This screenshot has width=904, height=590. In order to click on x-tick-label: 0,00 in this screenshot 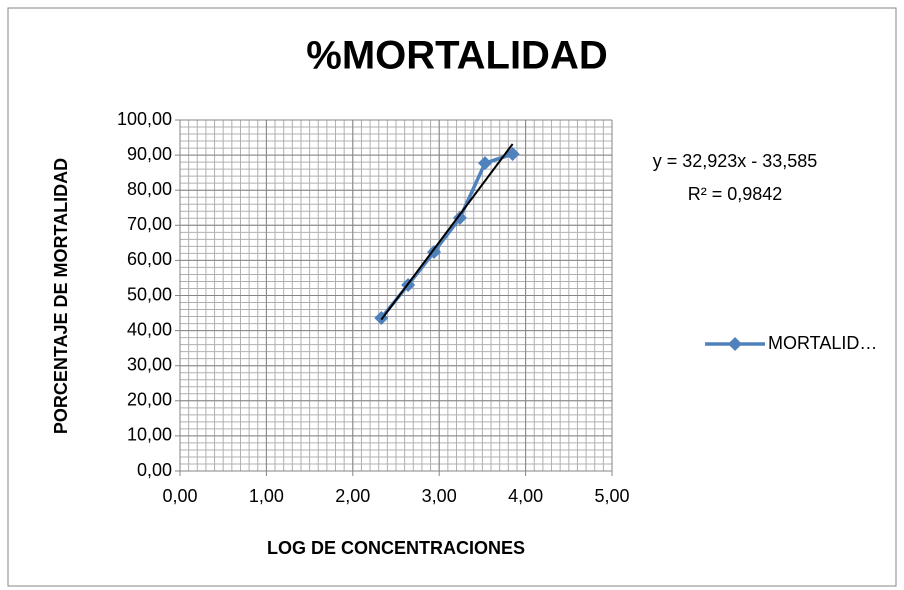, I will do `click(179, 496)`.